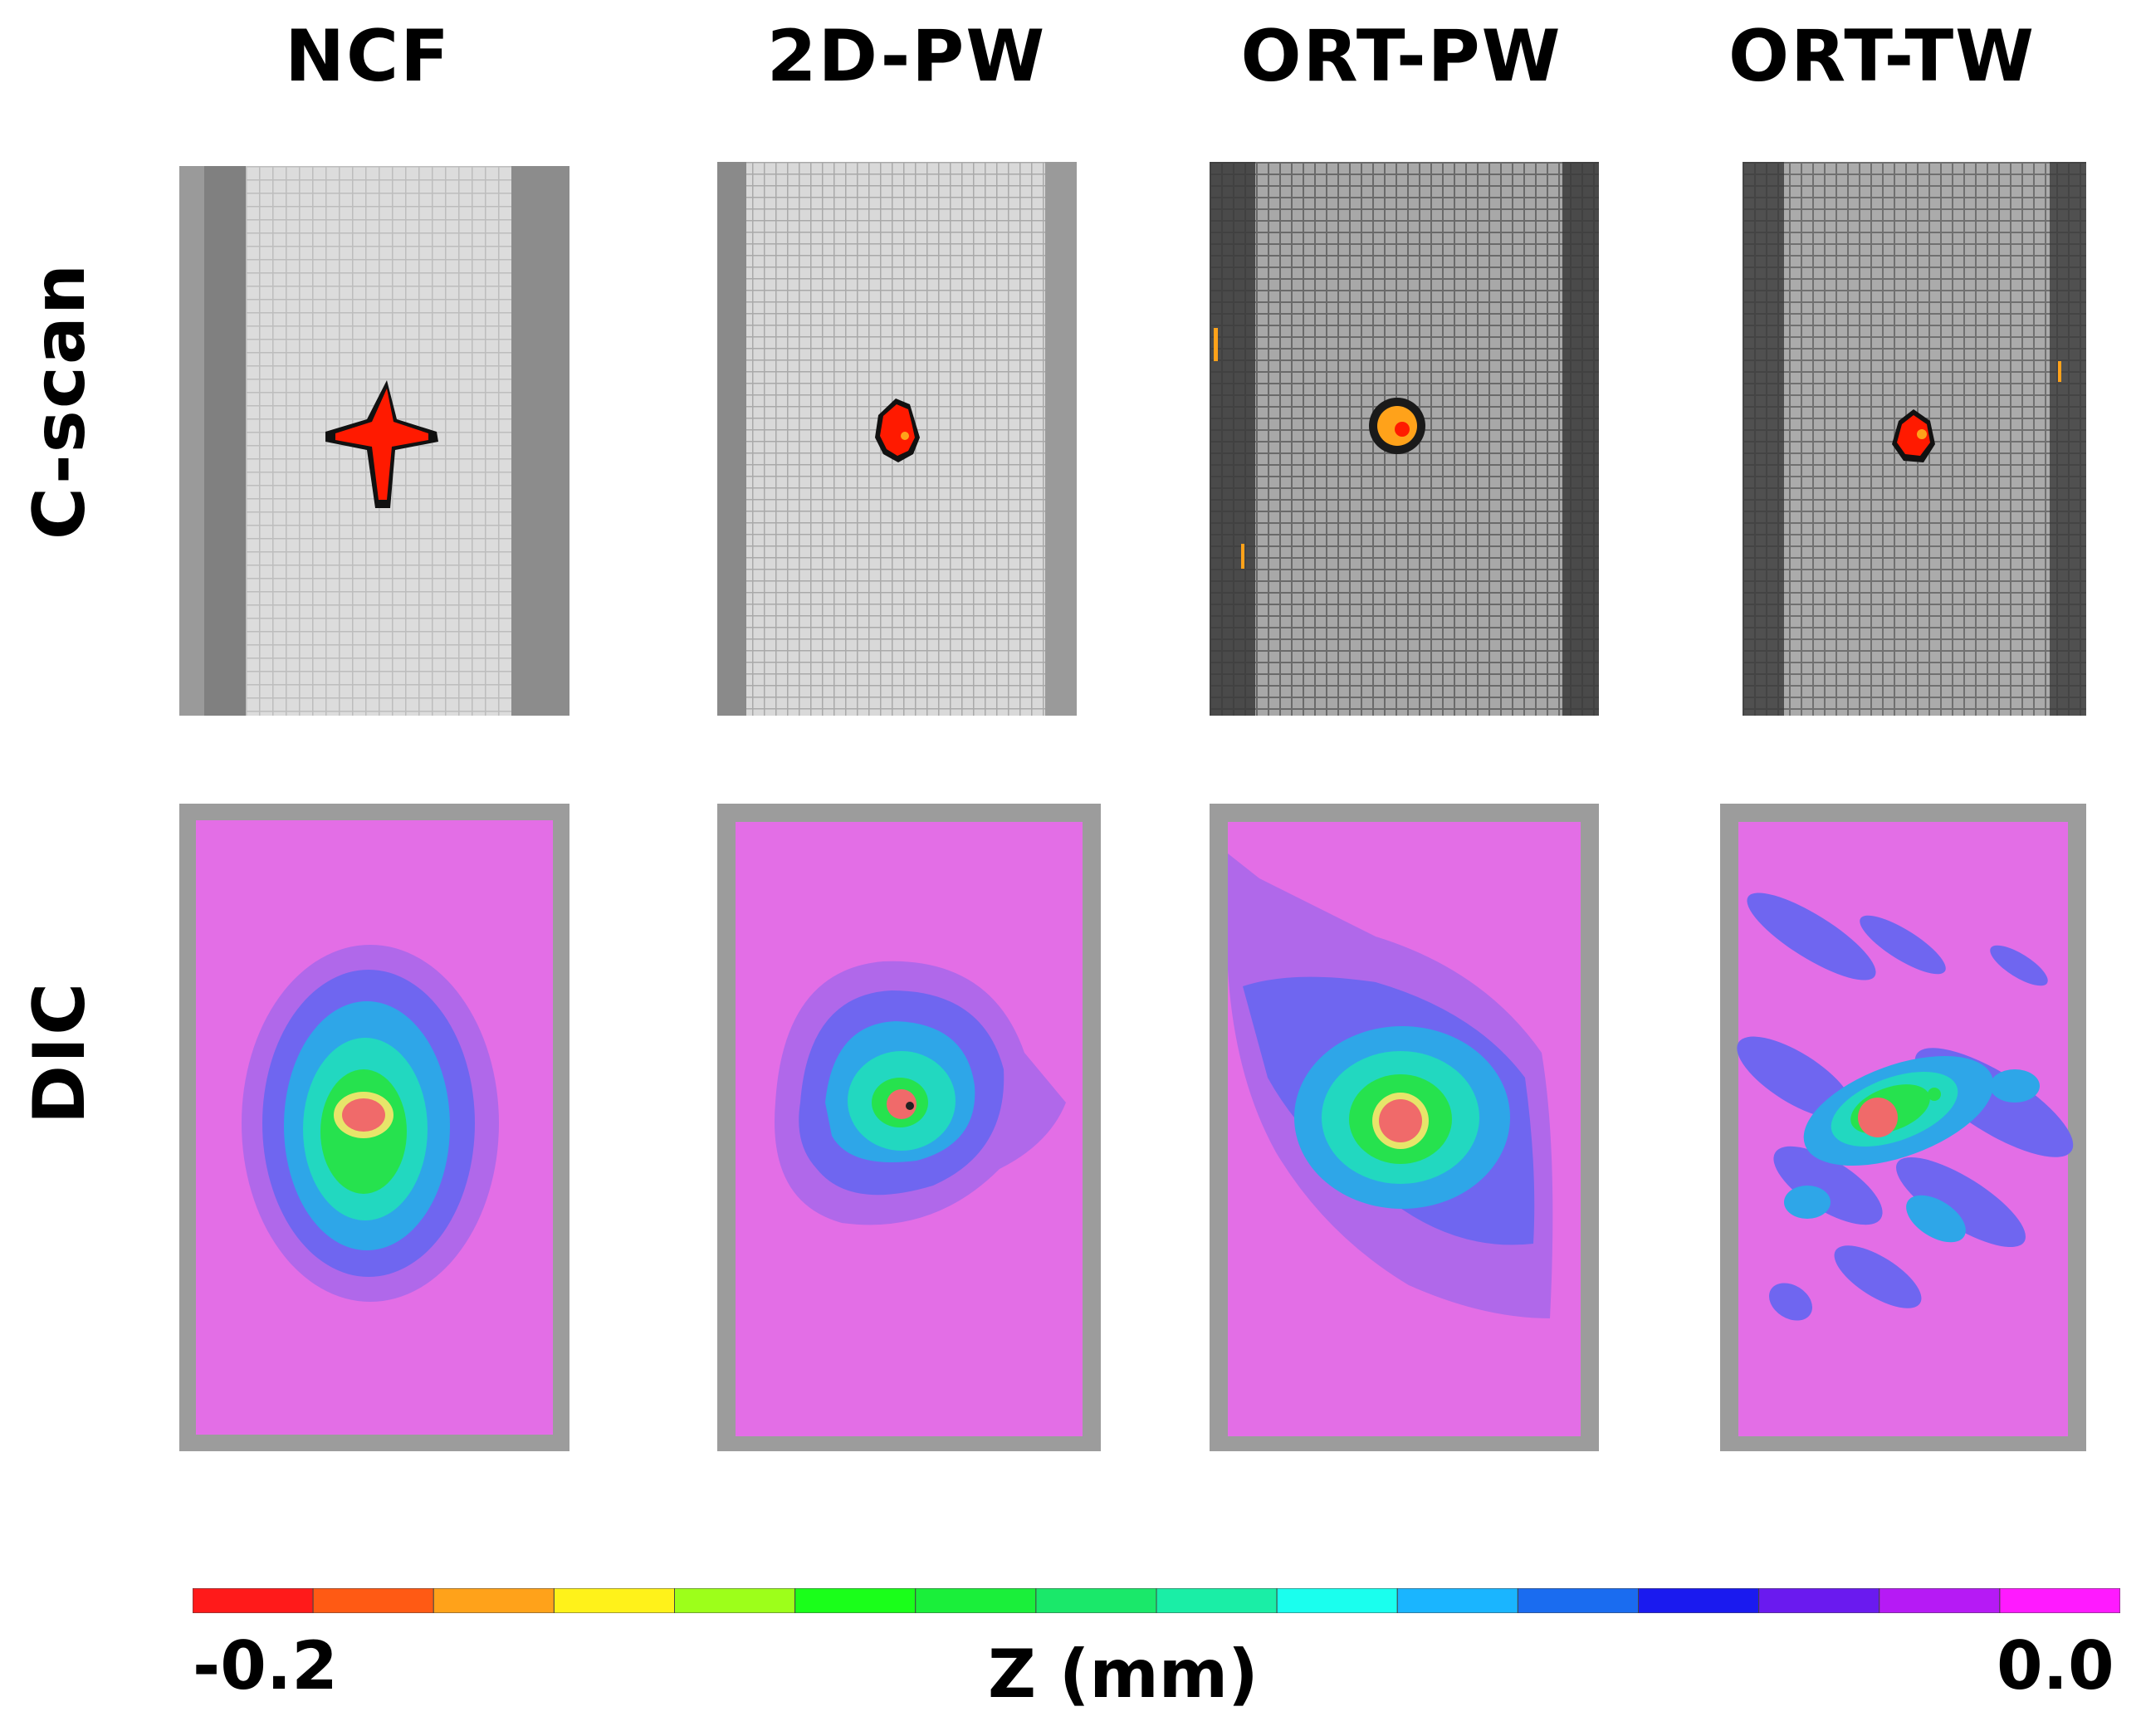 This screenshot has height=1736, width=2141. I want to click on dic-panel-ort-pw, so click(1404, 1127).